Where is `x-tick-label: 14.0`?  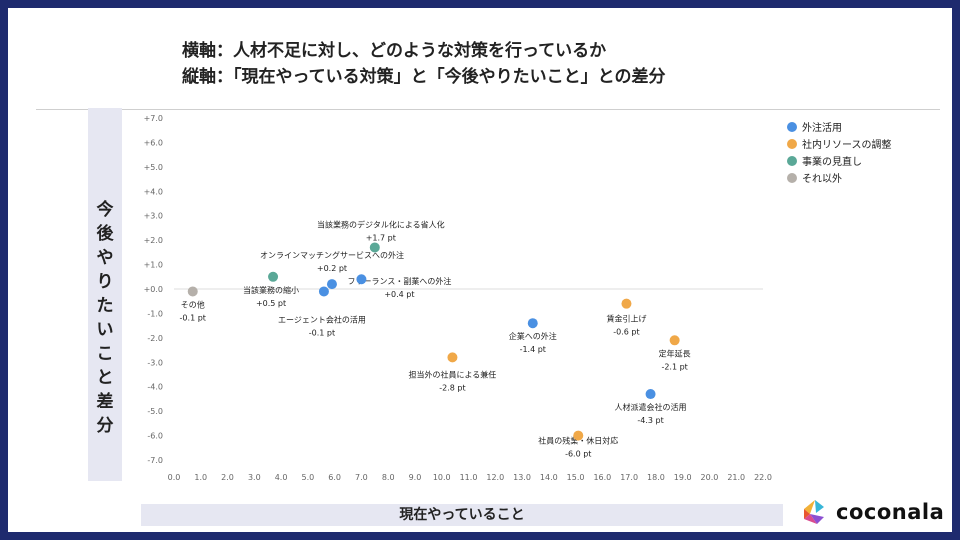 x-tick-label: 14.0 is located at coordinates (549, 477).